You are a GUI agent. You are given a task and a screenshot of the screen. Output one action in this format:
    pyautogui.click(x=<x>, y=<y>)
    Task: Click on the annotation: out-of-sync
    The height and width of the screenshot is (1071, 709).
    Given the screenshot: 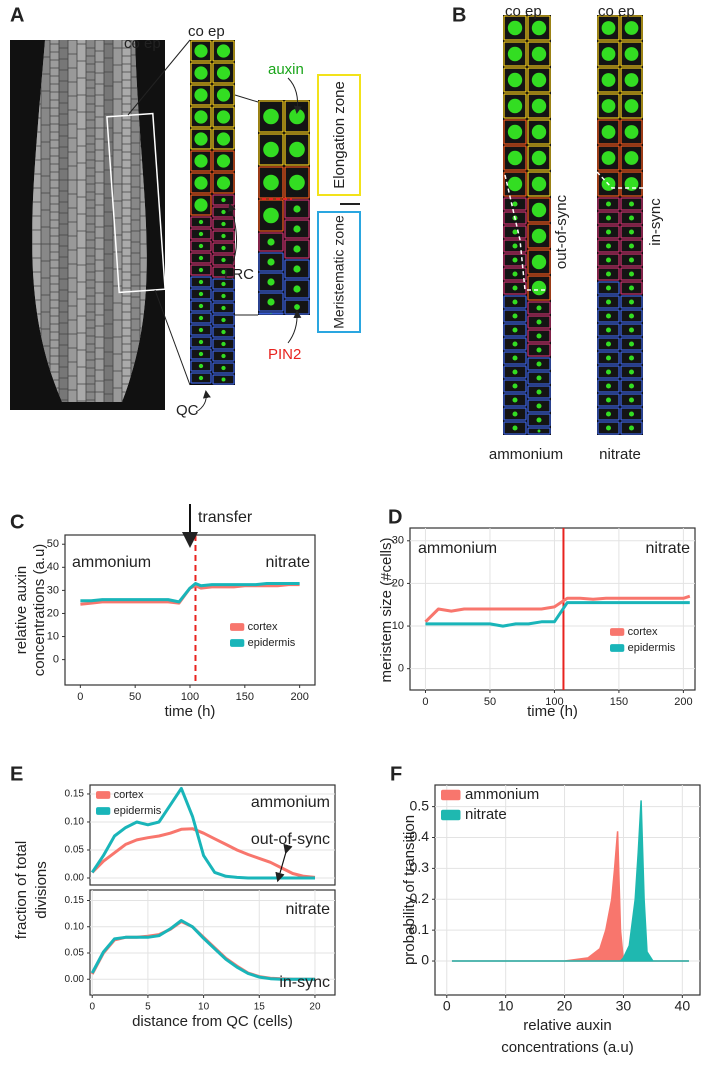 What is the action you would take?
    pyautogui.click(x=290, y=839)
    